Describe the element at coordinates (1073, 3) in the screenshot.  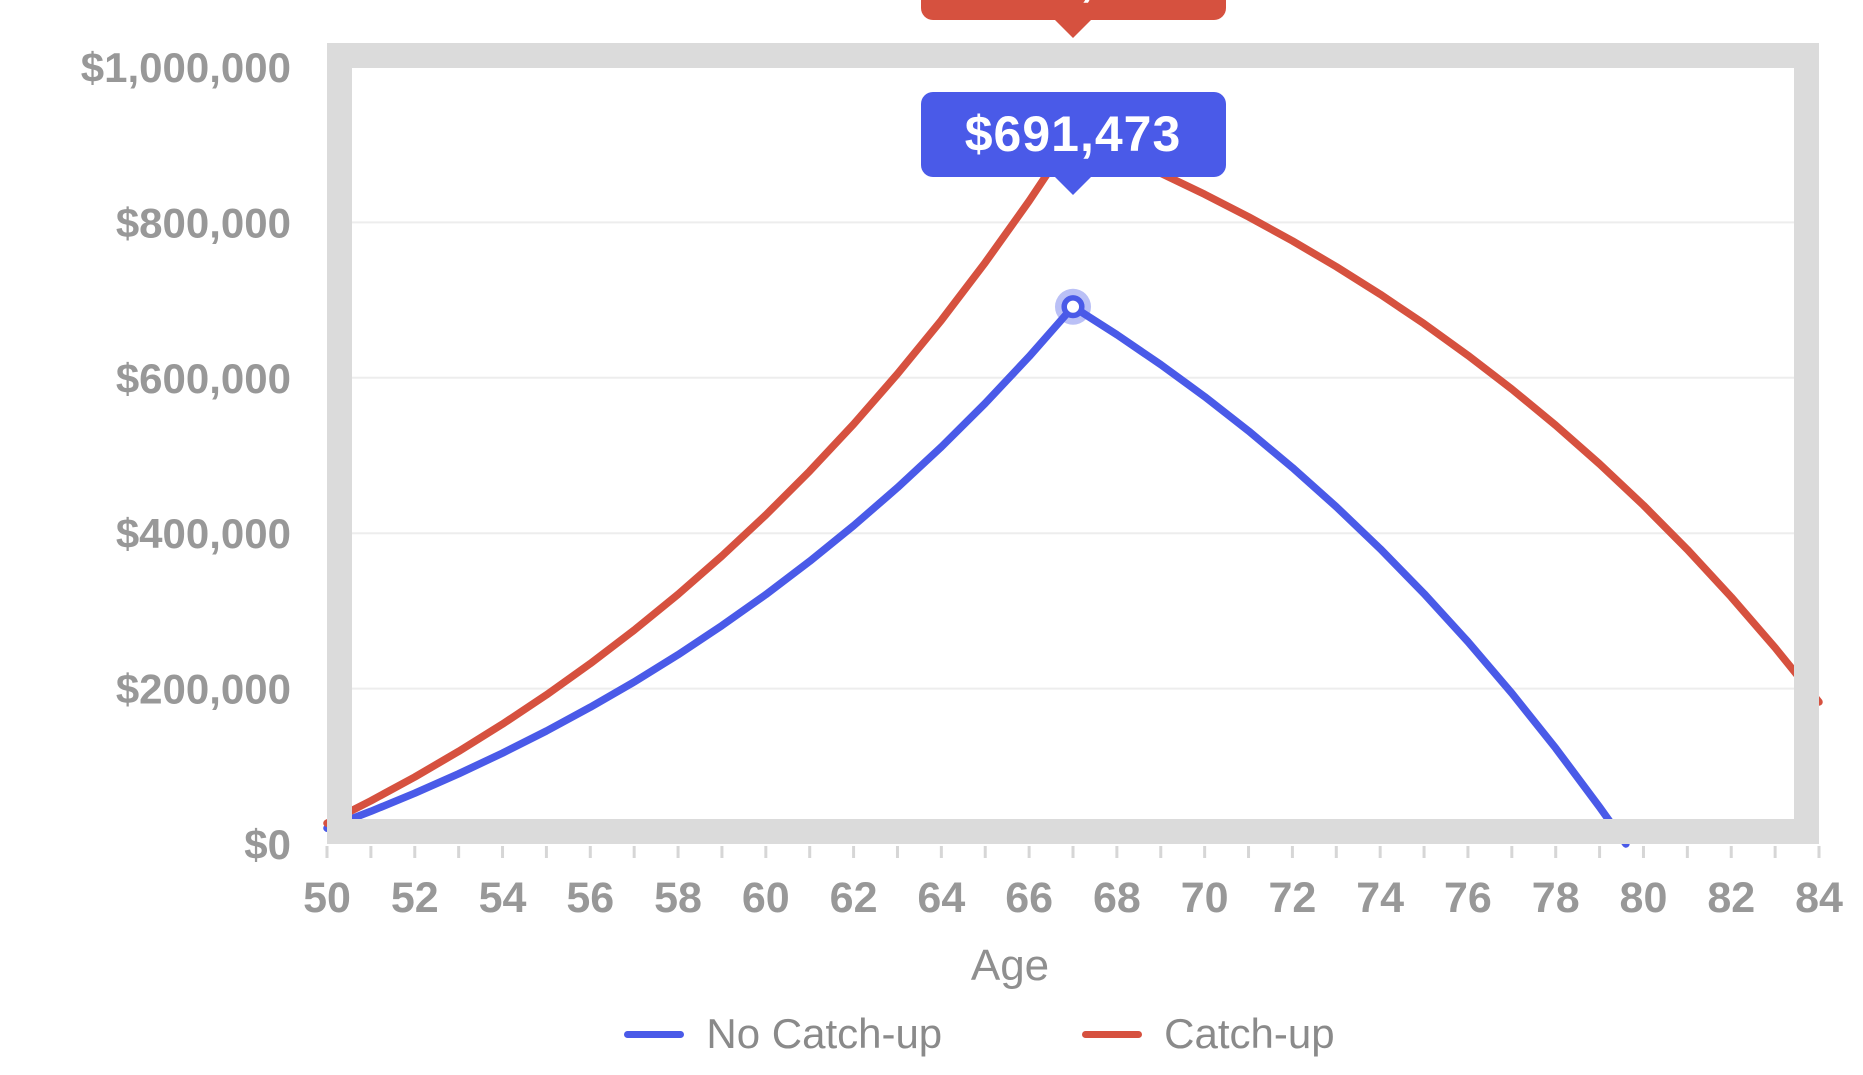
I see `catch-up-peak-value: $912,156` at that location.